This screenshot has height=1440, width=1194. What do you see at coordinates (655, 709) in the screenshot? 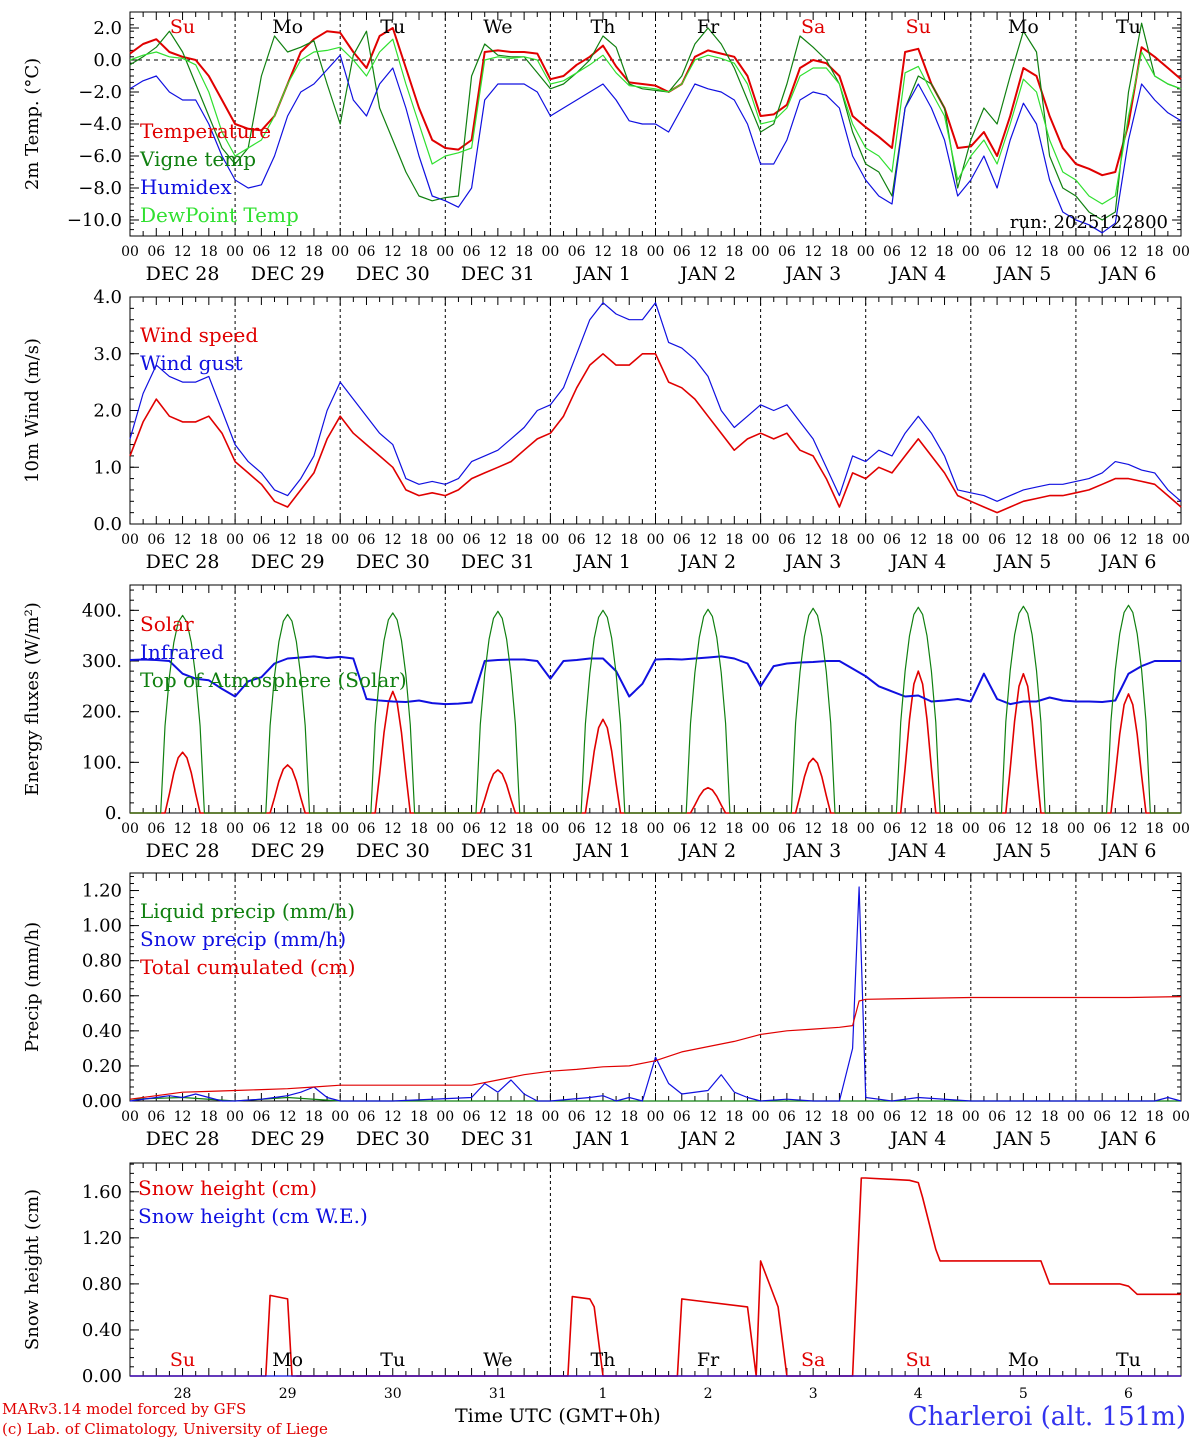
I see `series-line-top-of-atmosphere-solar-` at bounding box center [655, 709].